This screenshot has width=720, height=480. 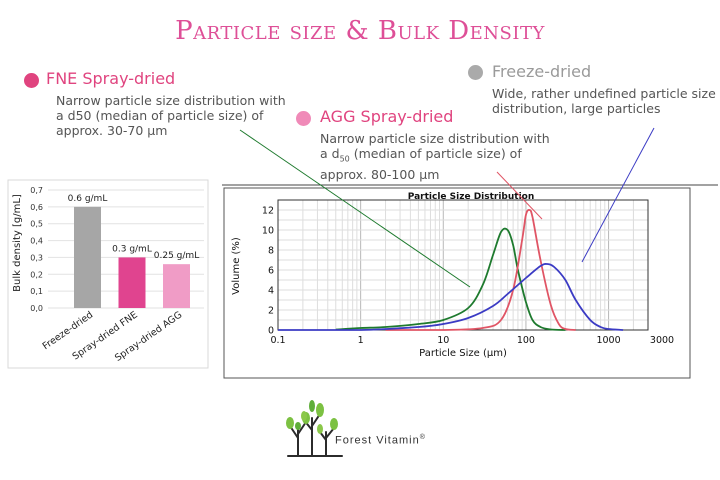 What do you see at coordinates (271, 251) in the screenshot?
I see `distribution-ytick-label: 8` at bounding box center [271, 251].